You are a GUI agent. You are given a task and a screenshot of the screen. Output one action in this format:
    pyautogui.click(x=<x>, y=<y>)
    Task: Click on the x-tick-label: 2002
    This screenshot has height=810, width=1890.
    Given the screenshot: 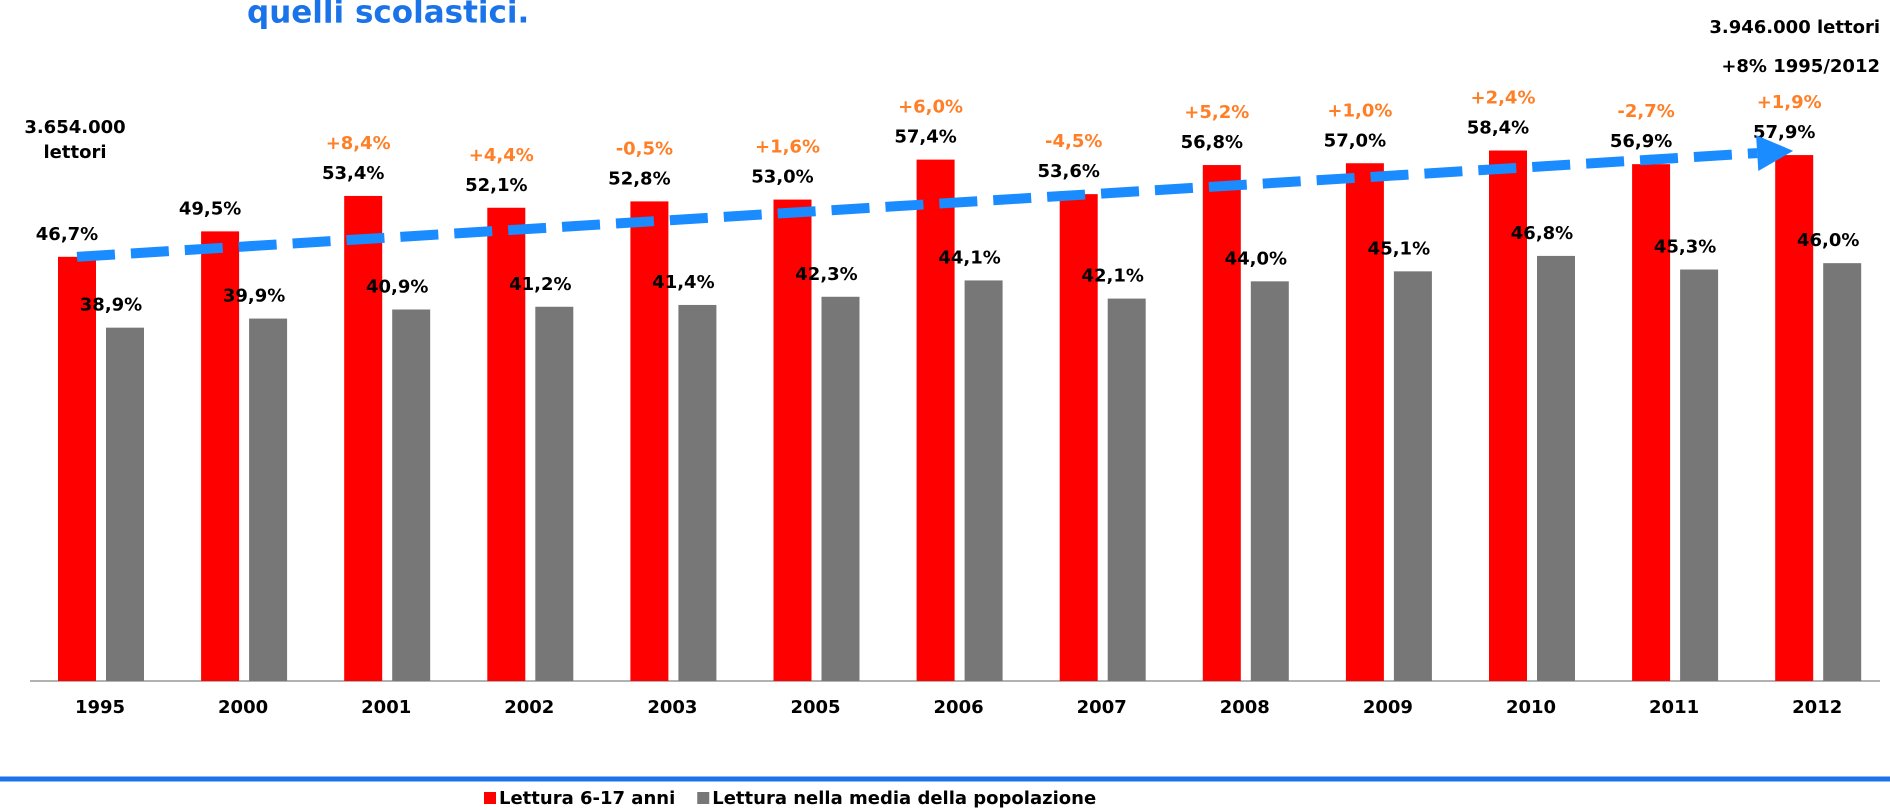 What is the action you would take?
    pyautogui.click(x=529, y=707)
    